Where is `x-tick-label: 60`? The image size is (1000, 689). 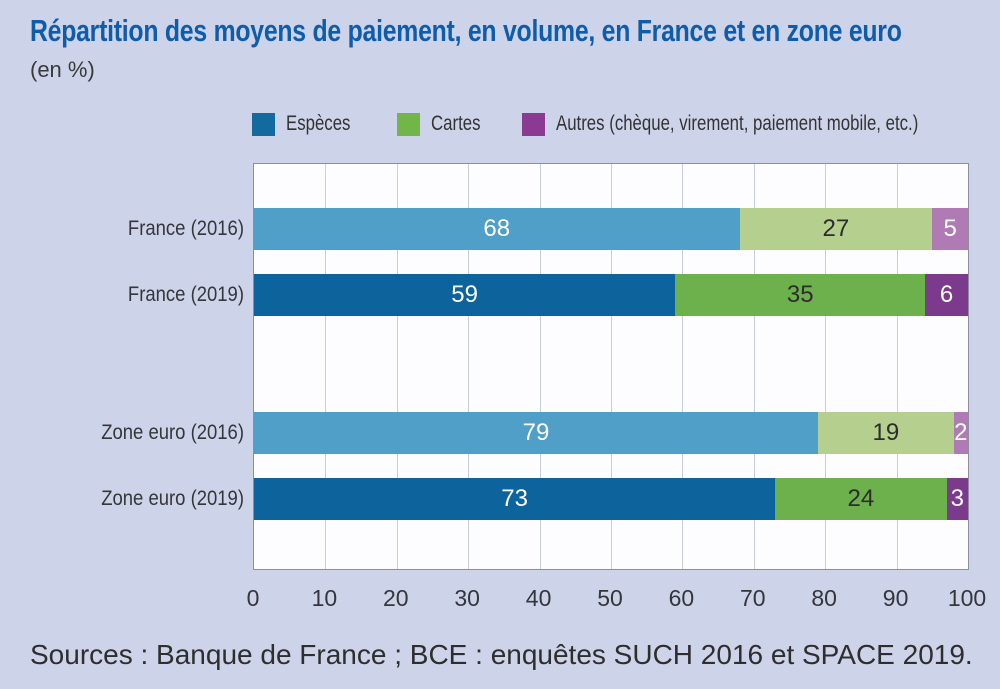
x-tick-label: 60 is located at coordinates (681, 598).